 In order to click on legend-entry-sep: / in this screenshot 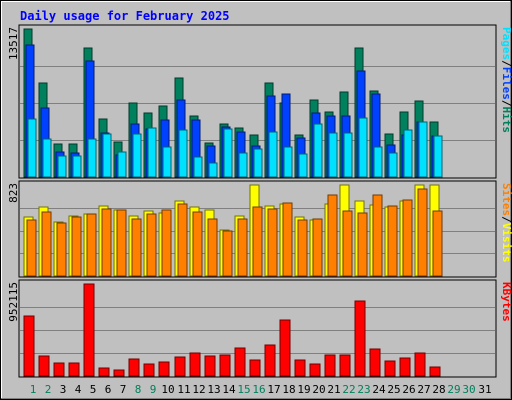, I will do `click(506, 219)`.